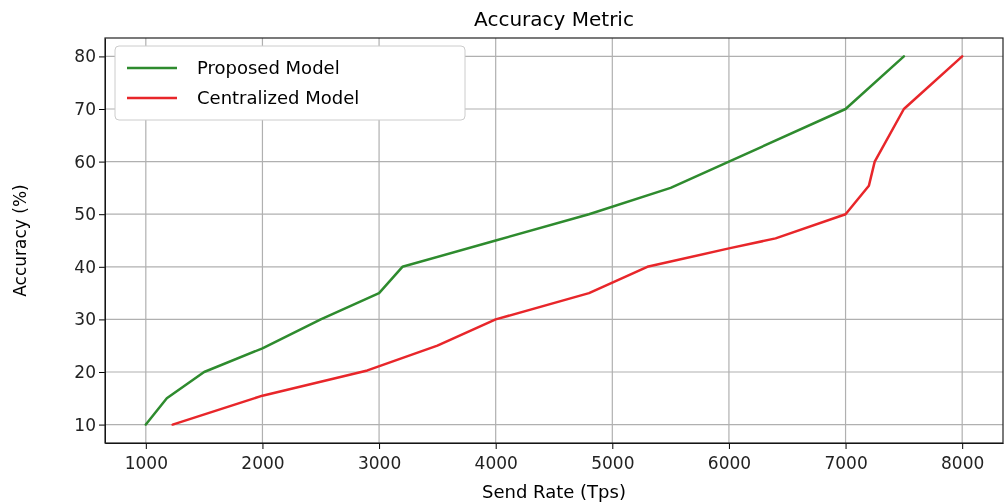 This screenshot has width=1006, height=503. What do you see at coordinates (85, 319) in the screenshot?
I see `y-tick-label: 30` at bounding box center [85, 319].